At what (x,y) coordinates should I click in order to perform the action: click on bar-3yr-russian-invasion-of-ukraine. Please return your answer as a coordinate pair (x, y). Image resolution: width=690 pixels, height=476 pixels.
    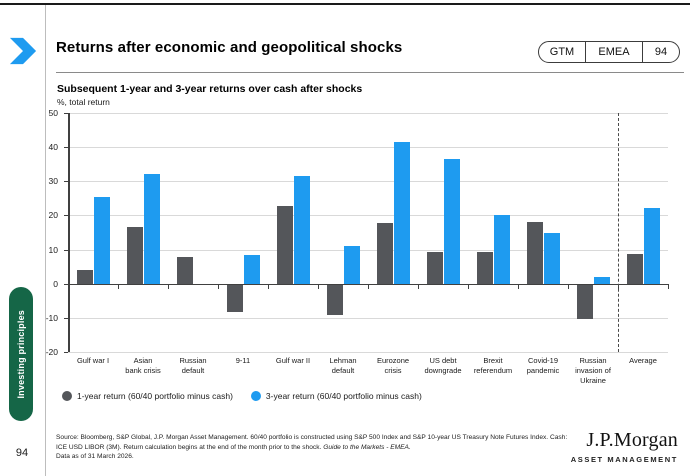
    Looking at the image, I should click on (601, 280).